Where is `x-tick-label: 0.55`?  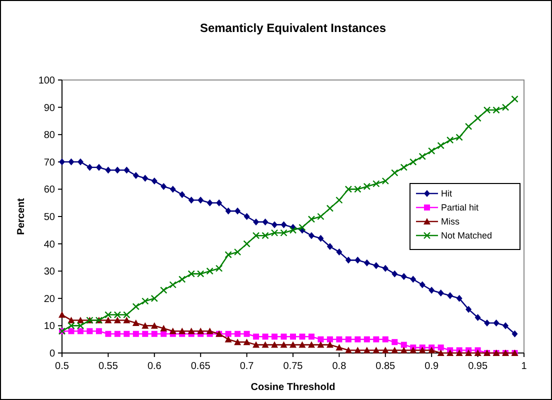
x-tick-label: 0.55 is located at coordinates (108, 366).